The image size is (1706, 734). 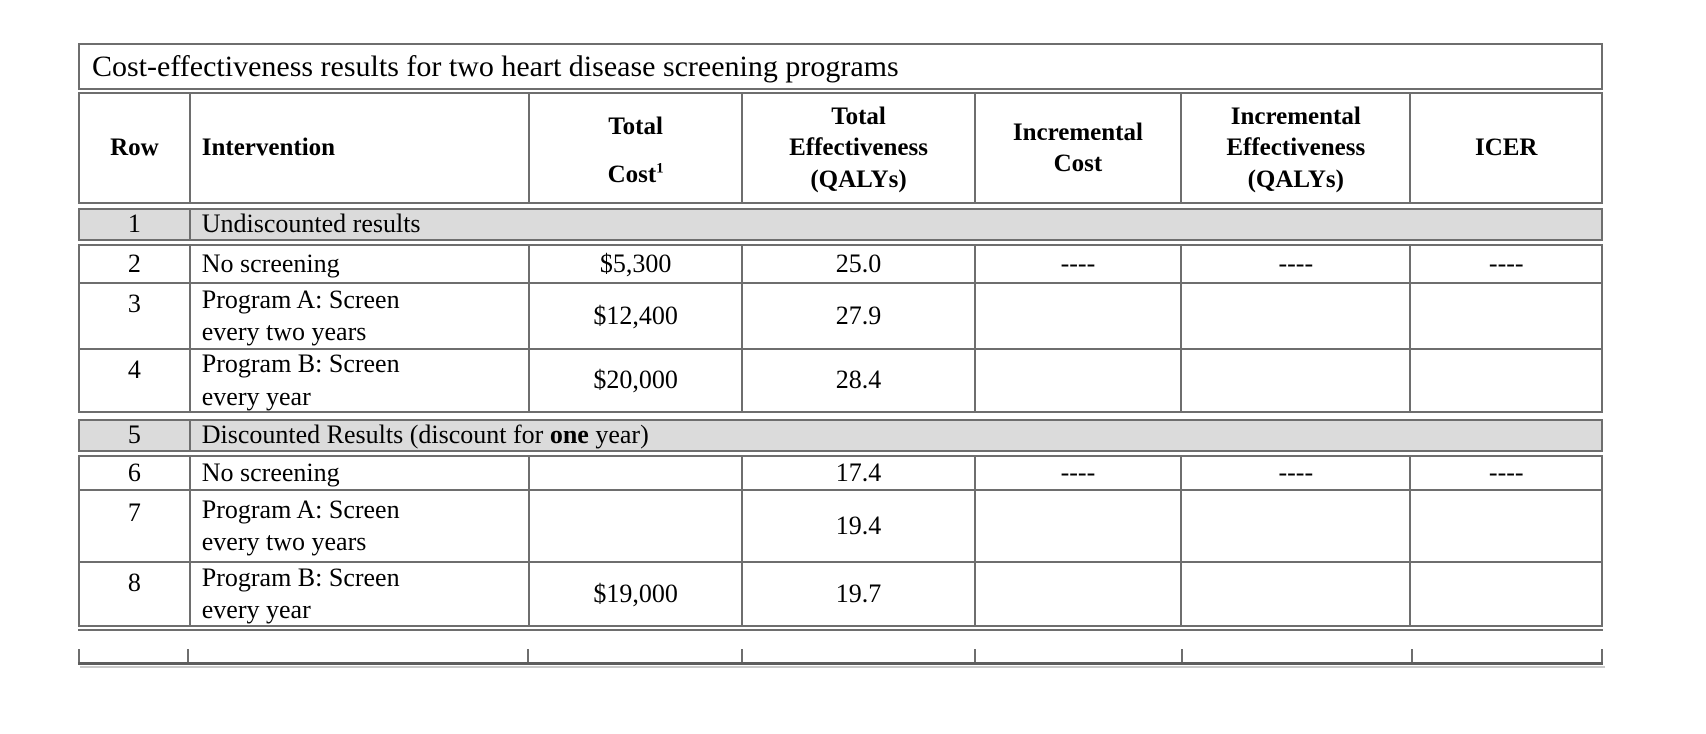 I want to click on cell-total-effectiveness: 27.9, so click(x=857, y=316).